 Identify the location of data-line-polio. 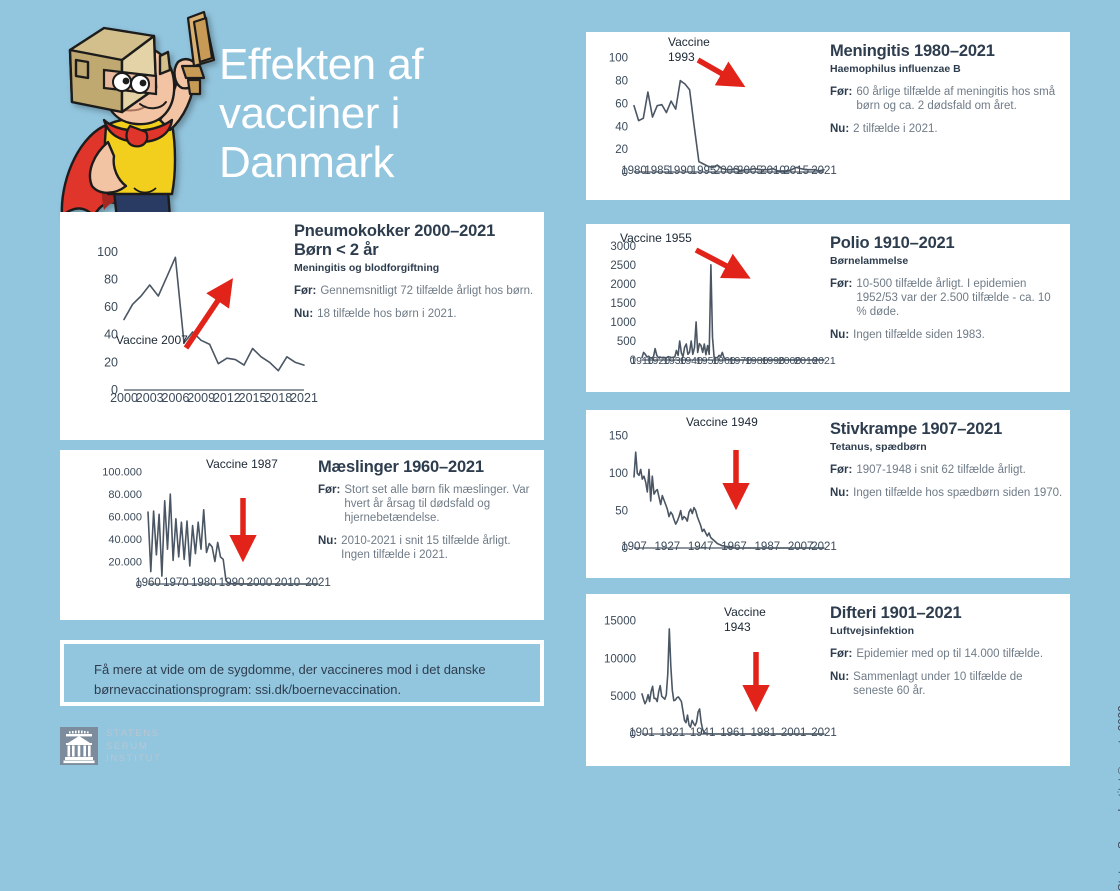
(733, 312).